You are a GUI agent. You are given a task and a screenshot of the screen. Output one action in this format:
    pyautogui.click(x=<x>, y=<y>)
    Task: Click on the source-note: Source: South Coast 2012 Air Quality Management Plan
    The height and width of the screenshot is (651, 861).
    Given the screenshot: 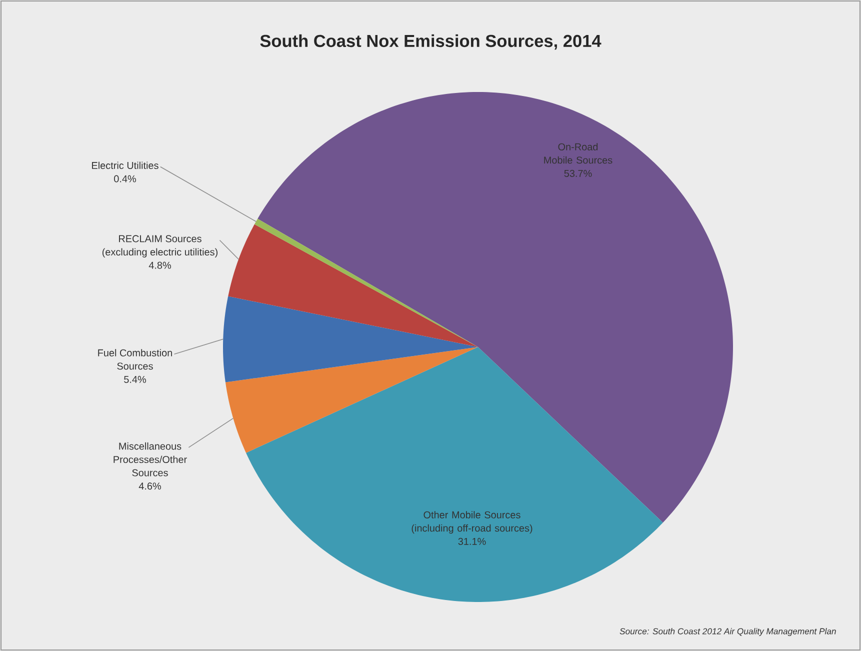 What is the action you would take?
    pyautogui.click(x=728, y=632)
    